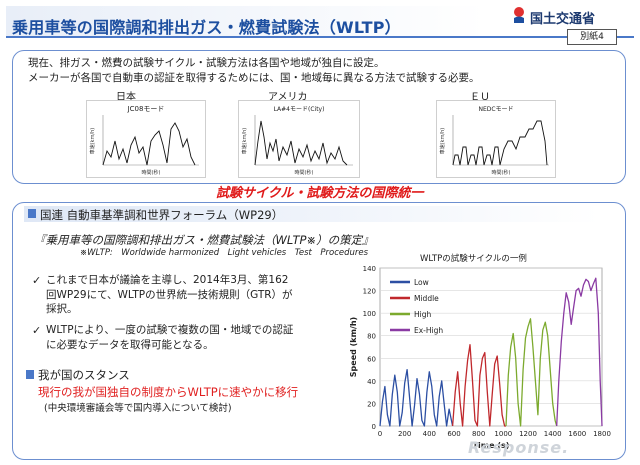 The height and width of the screenshot is (465, 640). I want to click on mini-chart-japan: JC08モード 時間(秒) 車速(km/h), so click(146, 139).